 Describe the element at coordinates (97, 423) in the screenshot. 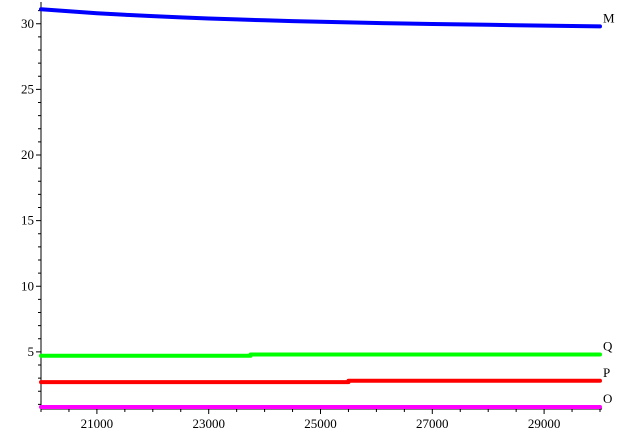

I see `x-tick-label: 21000` at that location.